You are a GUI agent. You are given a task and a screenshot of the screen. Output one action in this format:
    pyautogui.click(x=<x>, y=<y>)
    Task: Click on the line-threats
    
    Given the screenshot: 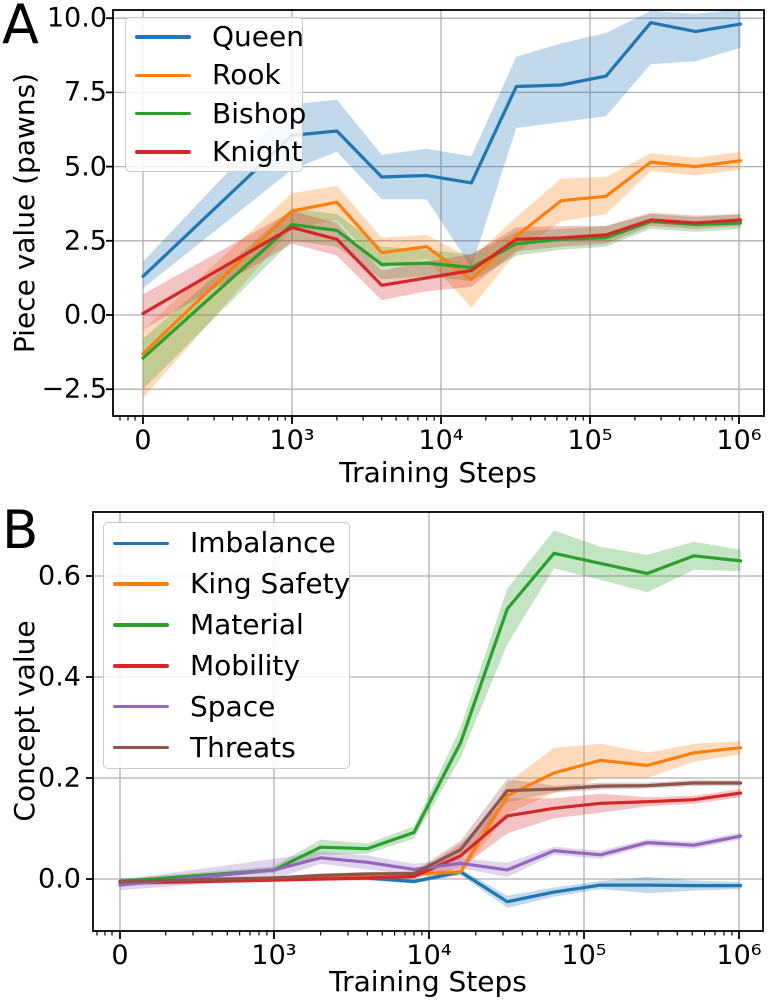 What is the action you would take?
    pyautogui.click(x=430, y=832)
    